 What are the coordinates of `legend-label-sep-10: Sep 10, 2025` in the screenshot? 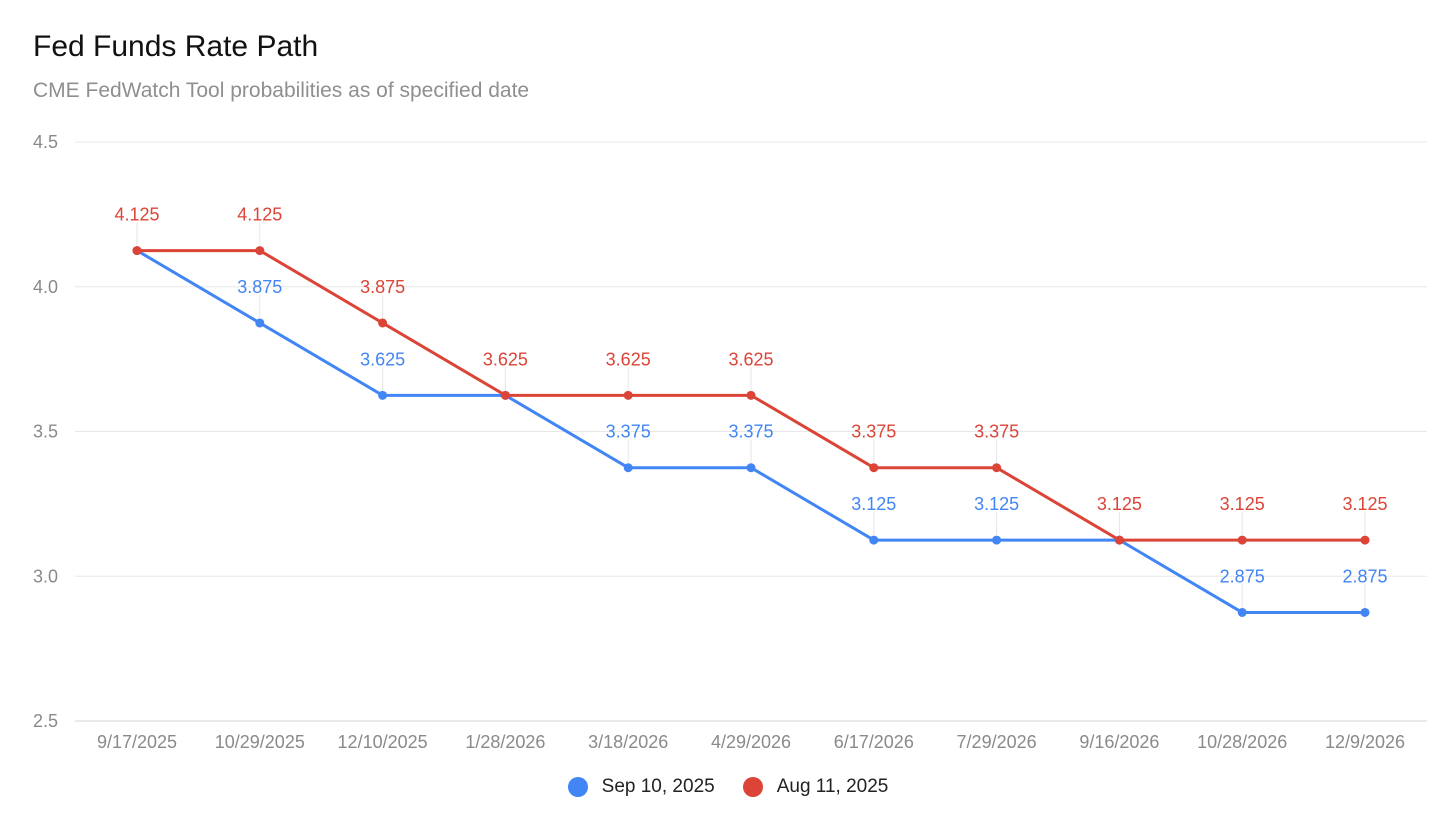 It's located at (658, 786).